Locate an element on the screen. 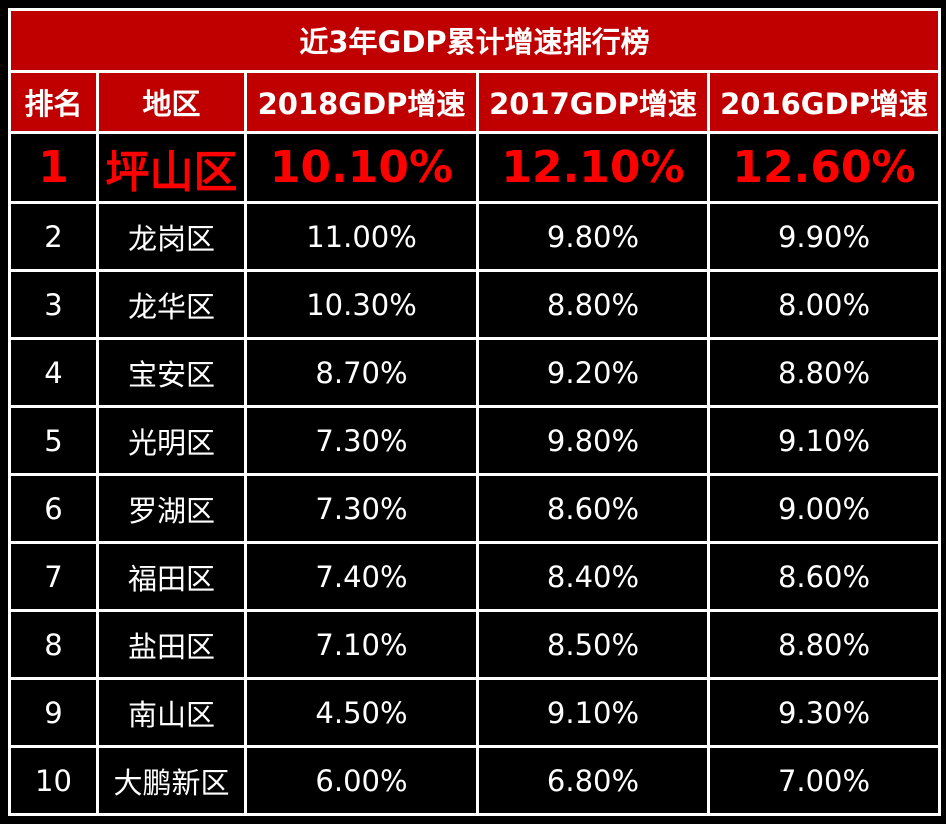  table-row: 5 光明区 7.30% 9.80% 9.10% is located at coordinates (475, 441).